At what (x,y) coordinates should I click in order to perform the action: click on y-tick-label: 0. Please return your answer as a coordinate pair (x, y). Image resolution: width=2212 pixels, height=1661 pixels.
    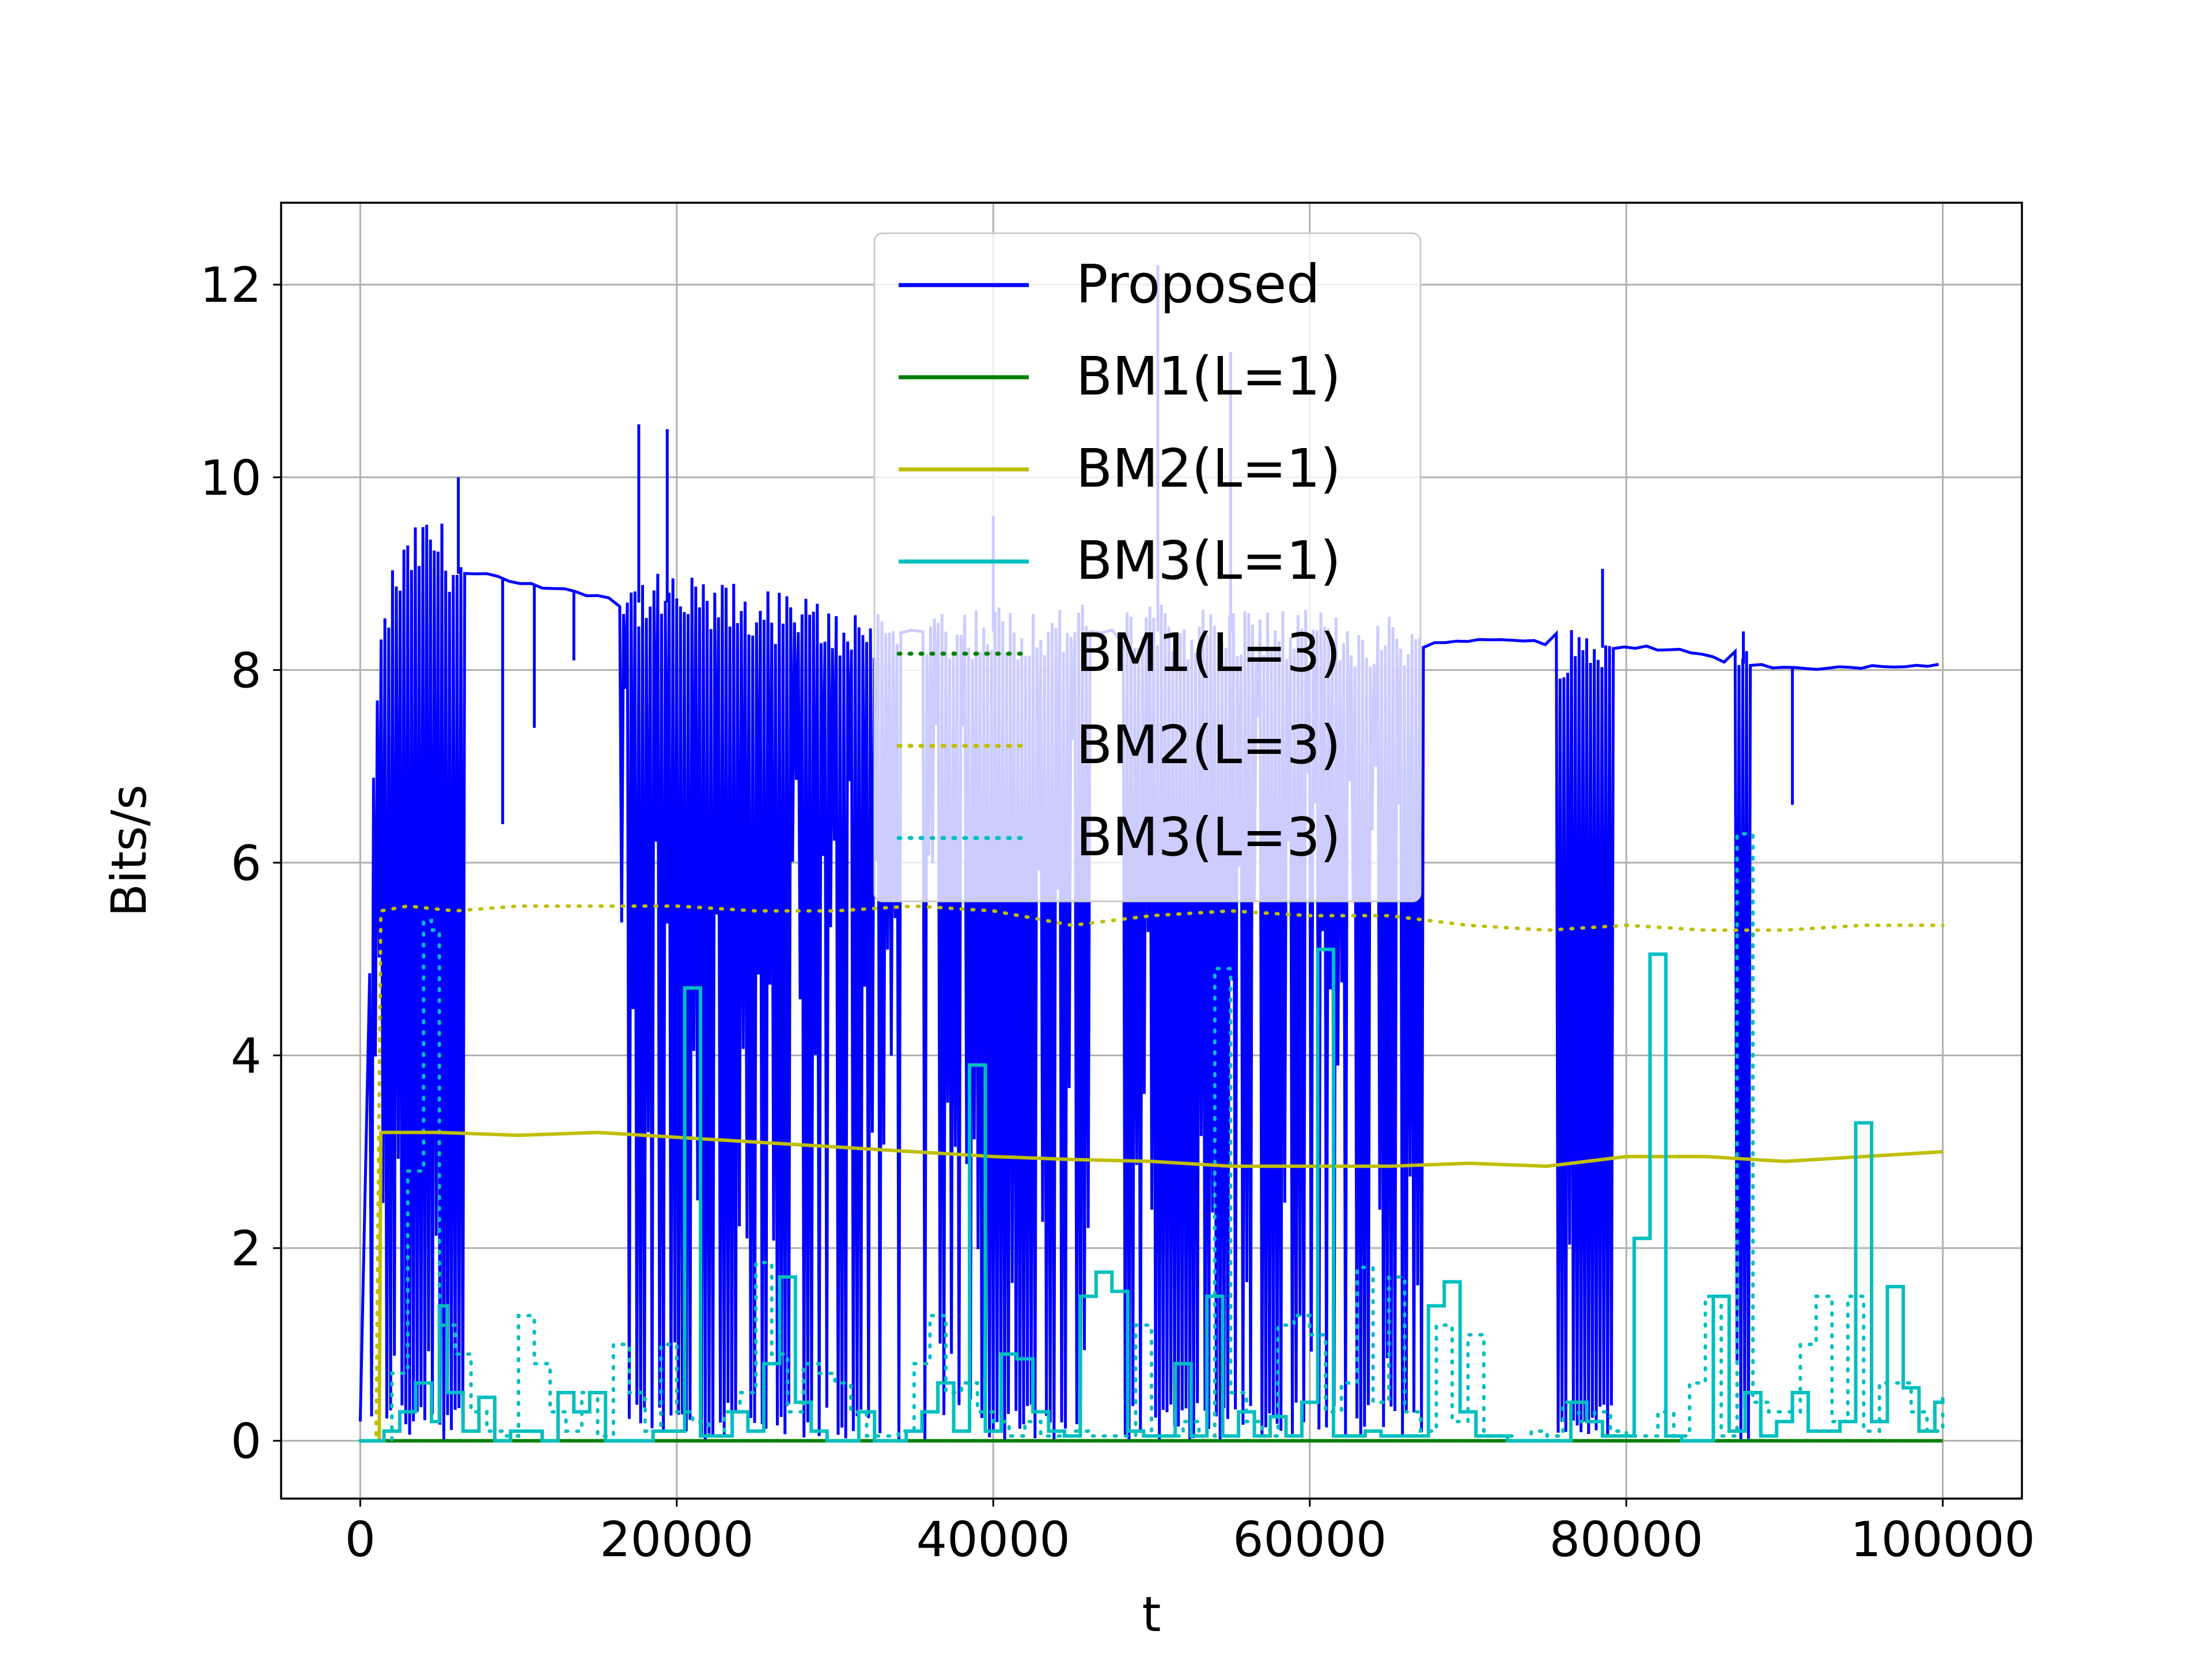
    Looking at the image, I should click on (246, 1441).